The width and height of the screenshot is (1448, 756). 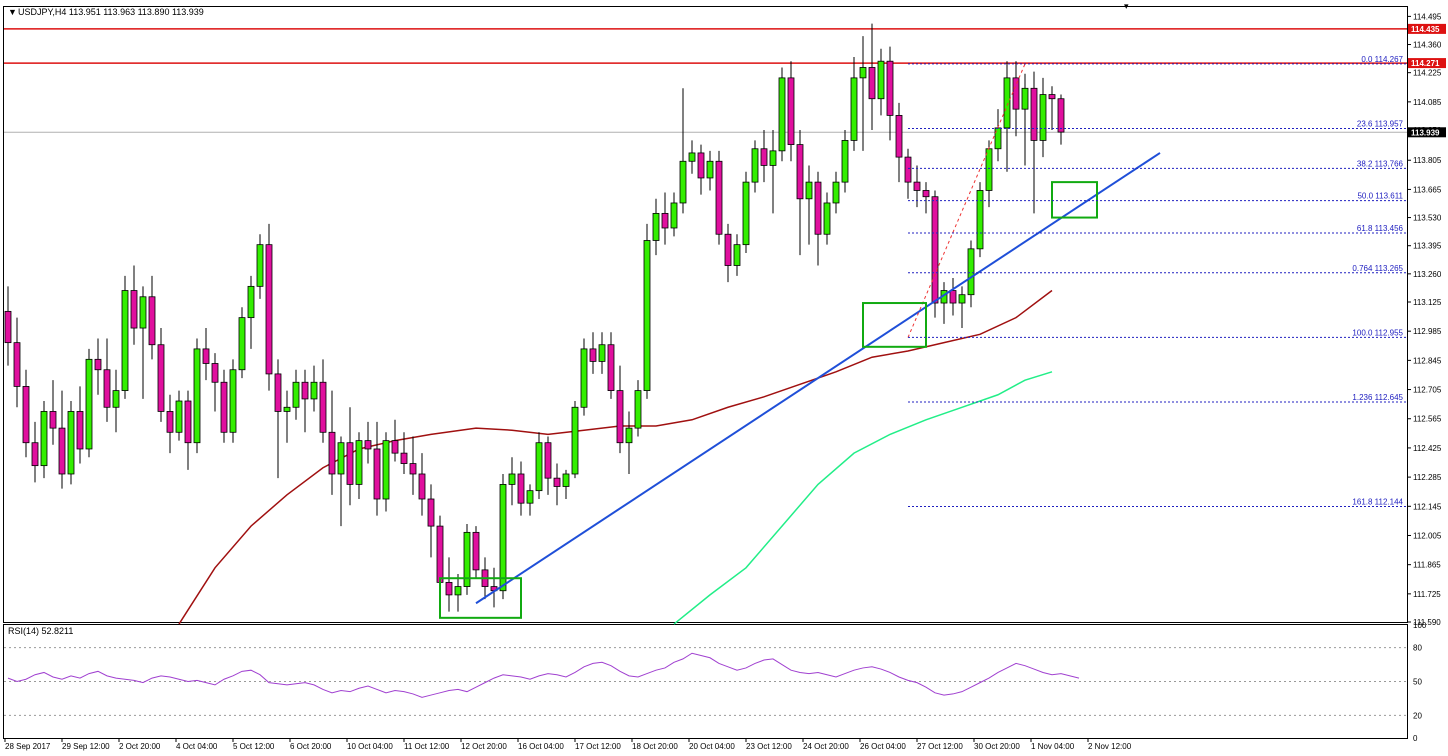 I want to click on fib-level-label: 61.8 113.456, so click(x=1380, y=228).